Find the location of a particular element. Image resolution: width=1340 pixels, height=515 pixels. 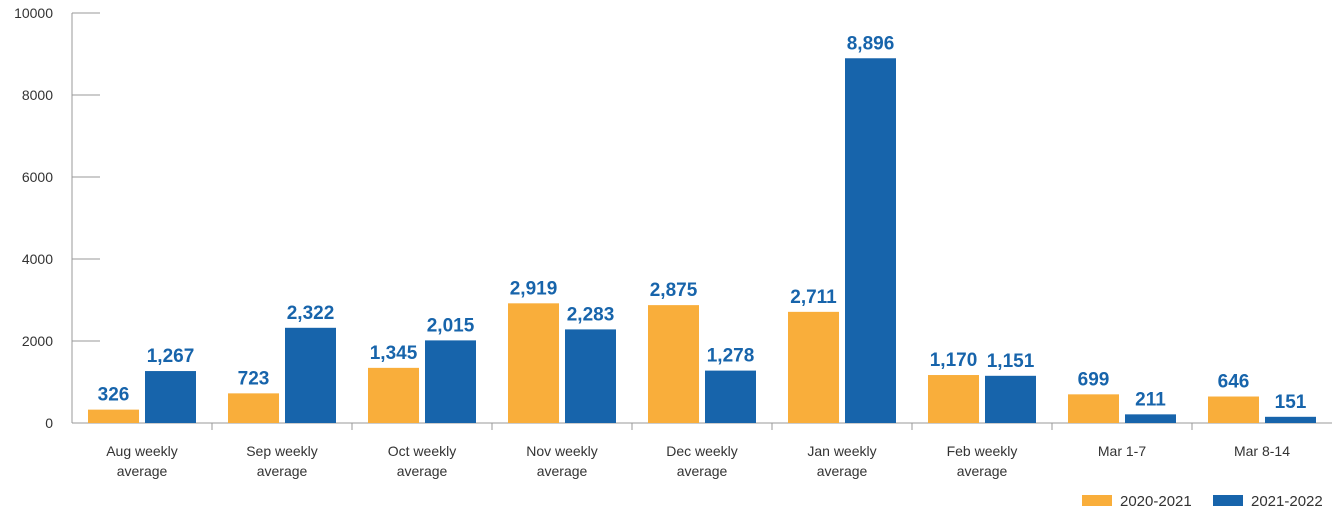

legend: 2020-2021 2021-2022 is located at coordinates (1202, 501).